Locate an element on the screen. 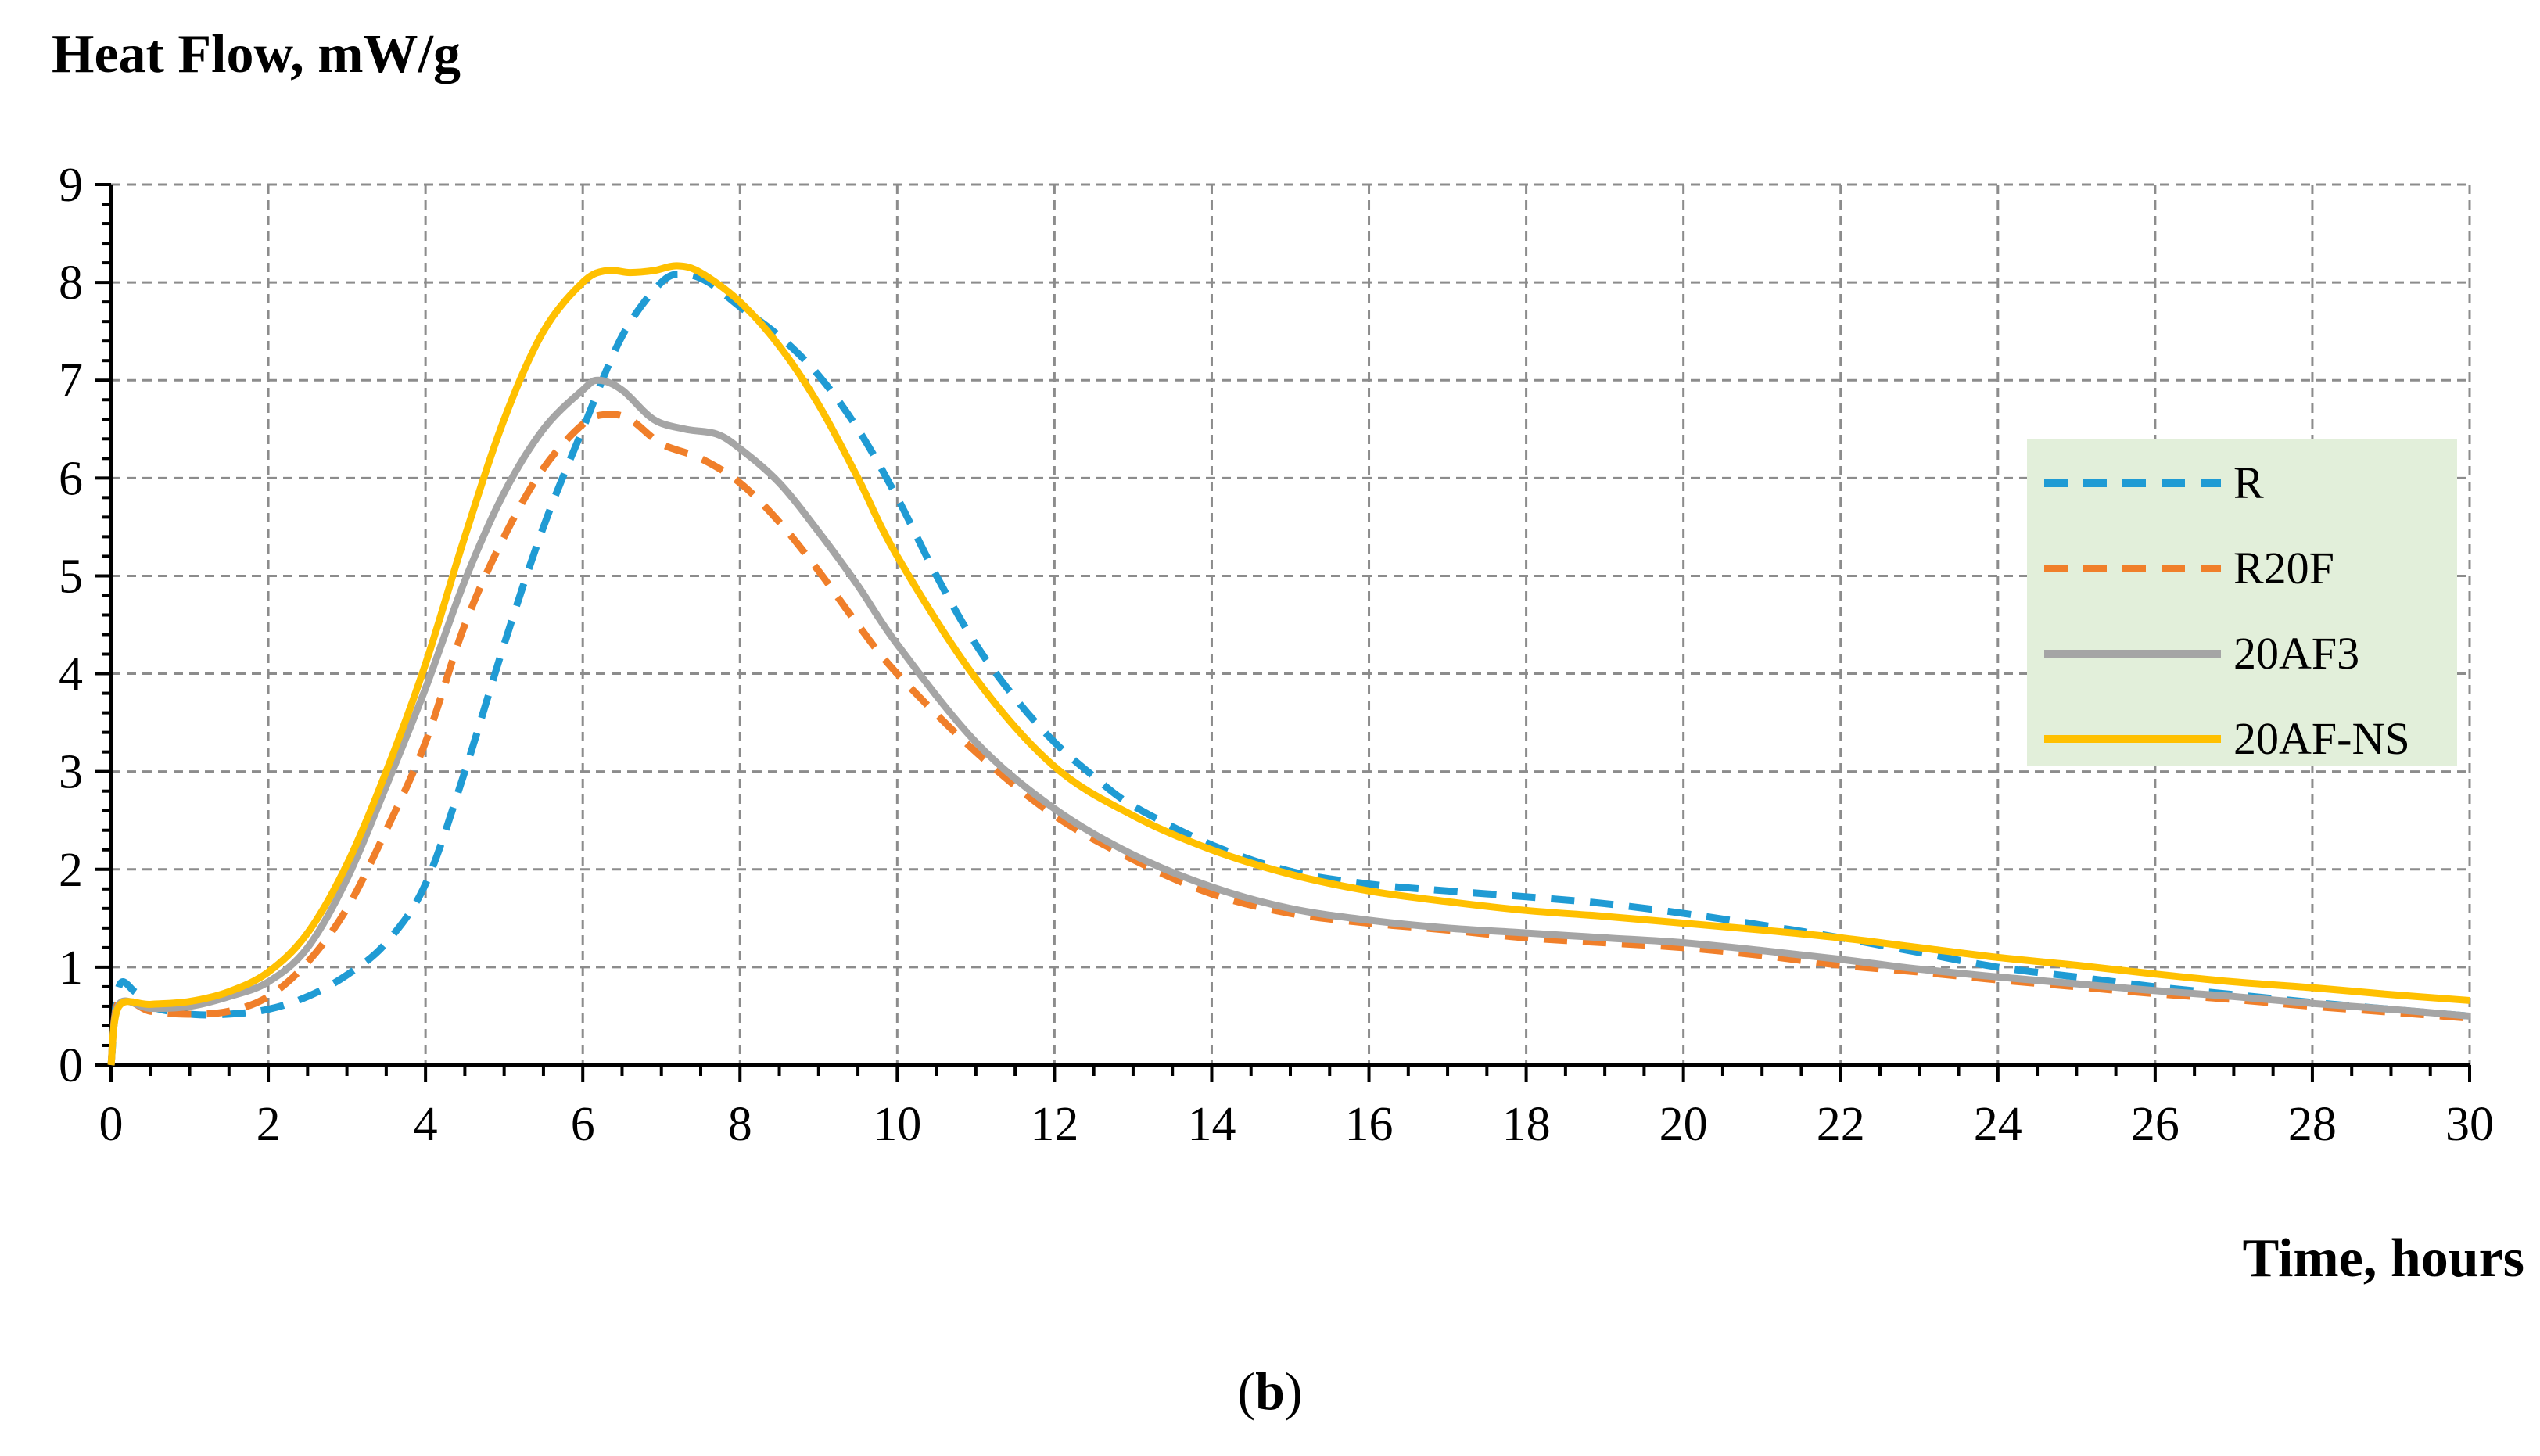 The height and width of the screenshot is (1456, 2540). x-tick-label: 8 is located at coordinates (740, 1124).